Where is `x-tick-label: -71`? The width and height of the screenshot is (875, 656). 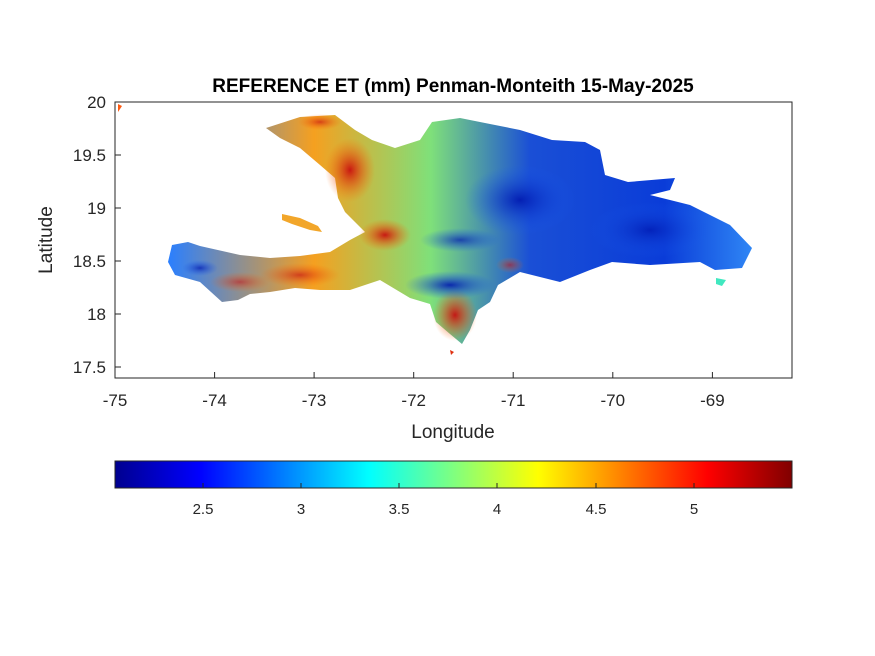 x-tick-label: -71 is located at coordinates (513, 400).